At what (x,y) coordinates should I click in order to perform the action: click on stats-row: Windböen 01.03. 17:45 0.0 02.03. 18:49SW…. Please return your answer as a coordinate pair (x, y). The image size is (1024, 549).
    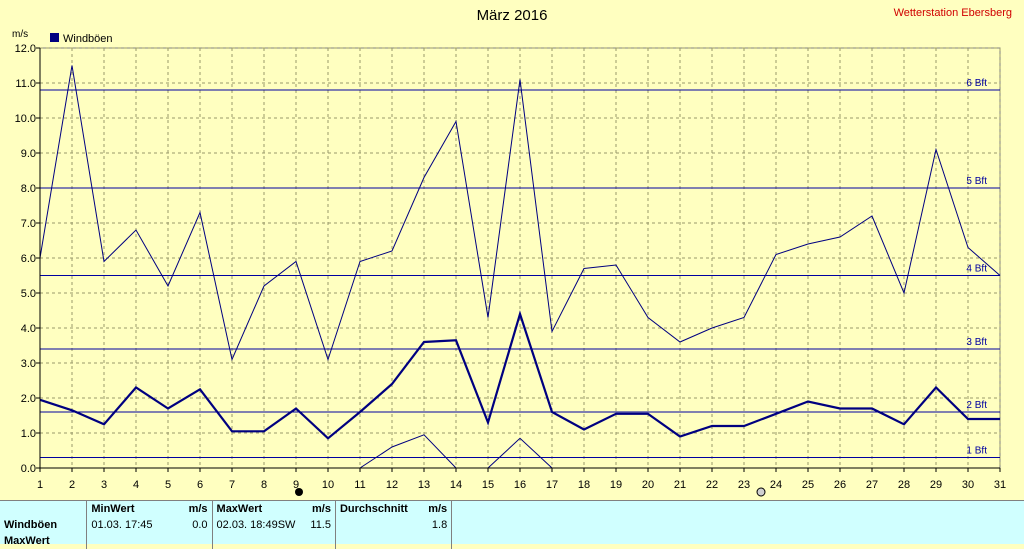
    Looking at the image, I should click on (512, 525).